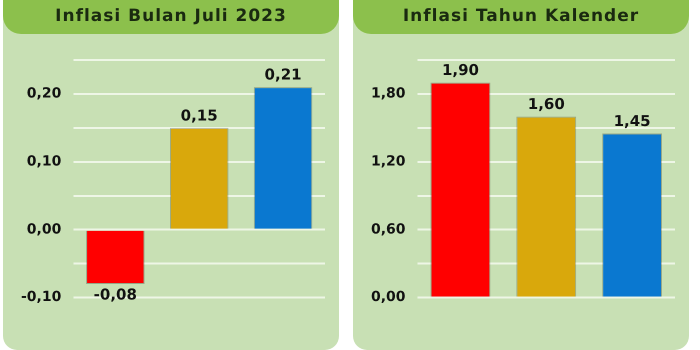  I want to click on y-tick-label: 0,20, so click(44, 94).